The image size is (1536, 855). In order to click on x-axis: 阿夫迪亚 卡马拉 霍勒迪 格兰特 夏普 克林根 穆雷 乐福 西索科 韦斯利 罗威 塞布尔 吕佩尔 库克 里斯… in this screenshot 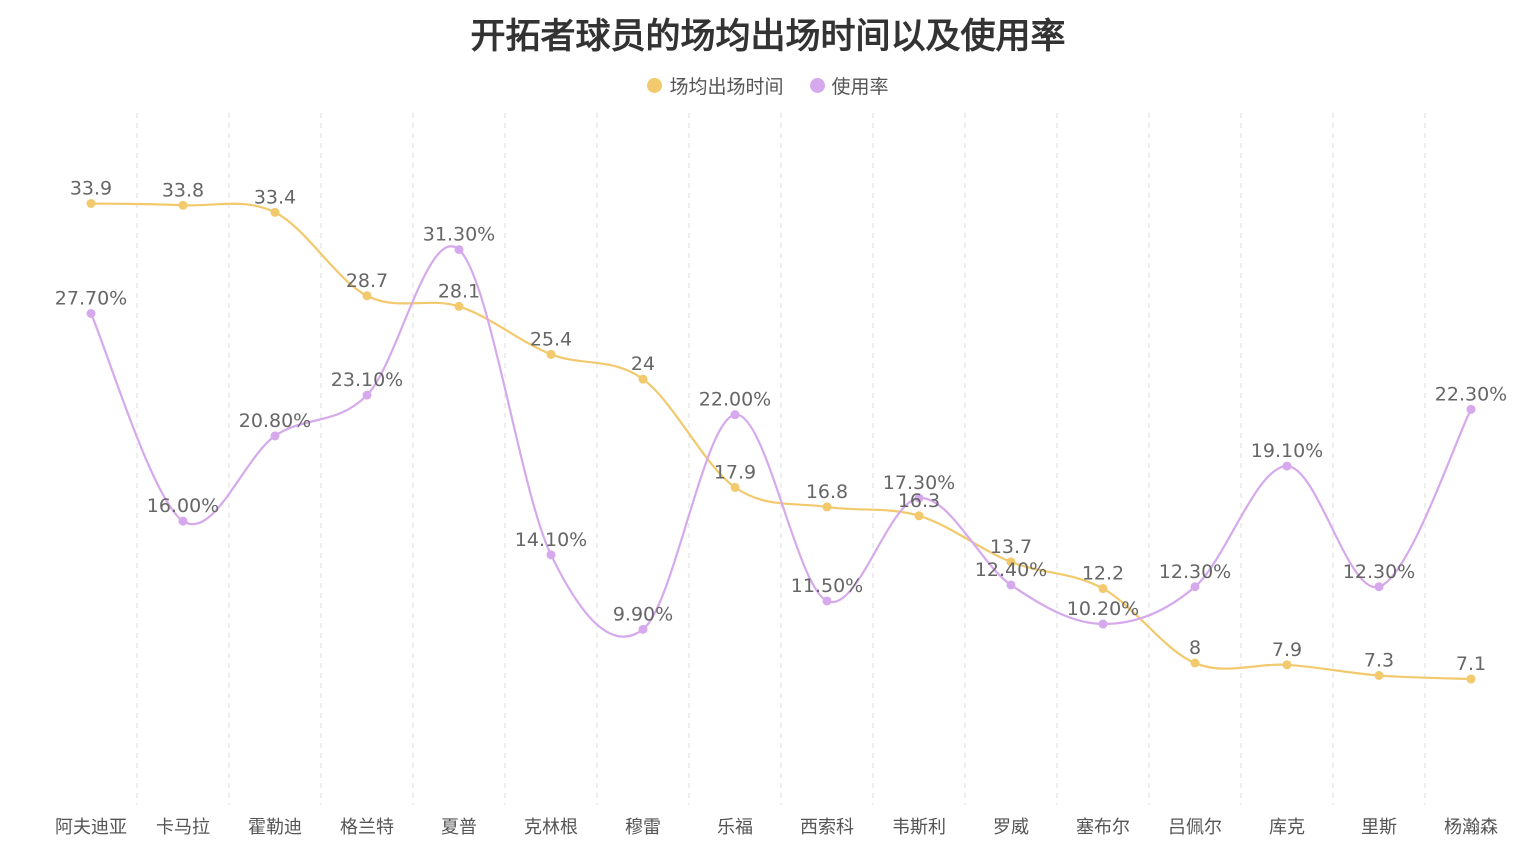, I will do `click(776, 827)`.